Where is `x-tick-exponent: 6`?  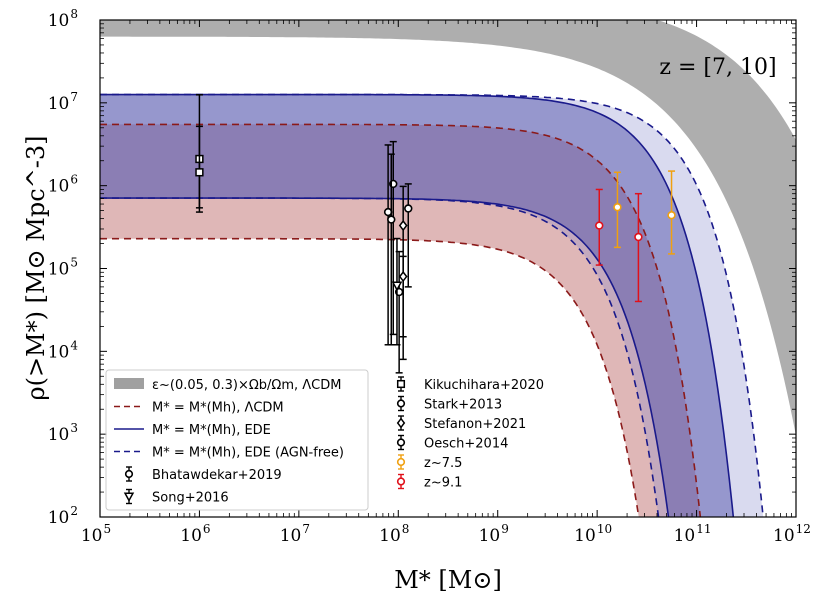
x-tick-exponent: 6 is located at coordinates (207, 529).